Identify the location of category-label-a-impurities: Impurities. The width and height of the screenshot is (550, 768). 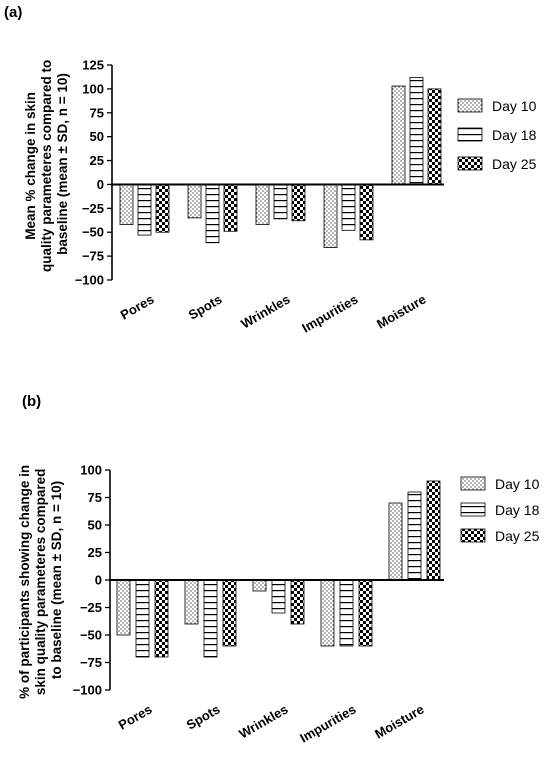
(329, 313).